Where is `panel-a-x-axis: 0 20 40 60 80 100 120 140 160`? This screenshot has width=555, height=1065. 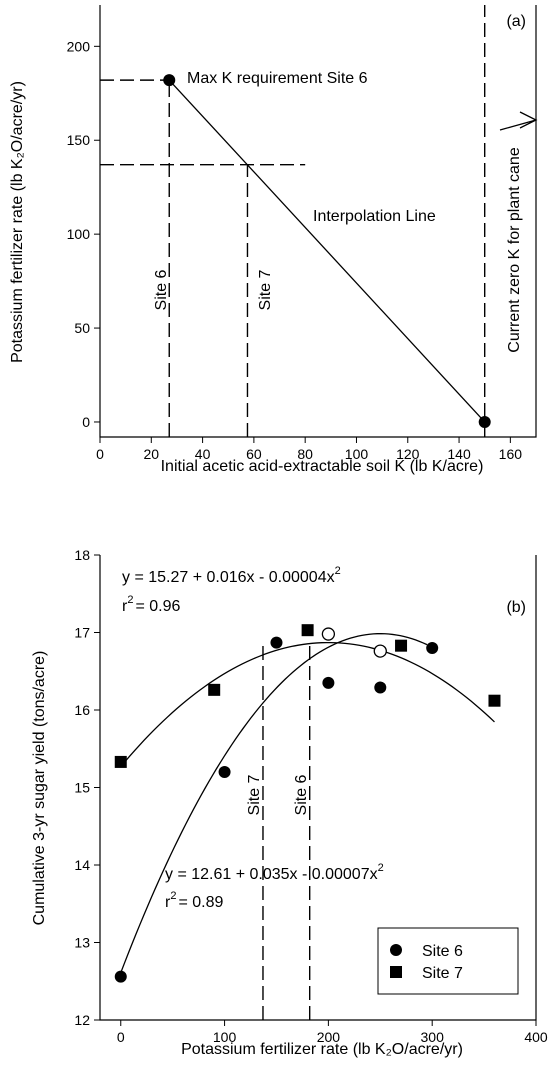
panel-a-x-axis: 0 20 40 60 80 100 120 140 160 is located at coordinates (309, 449).